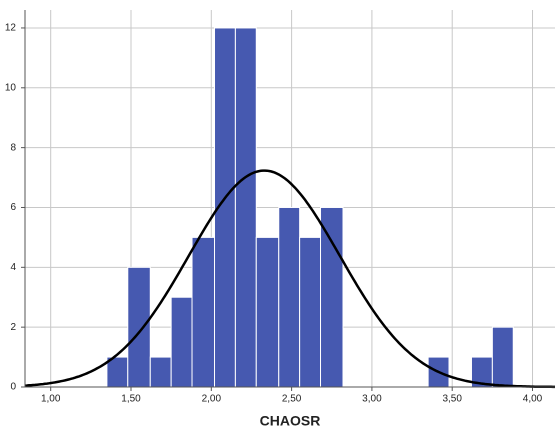 Image resolution: width=555 pixels, height=432 pixels. Describe the element at coordinates (292, 399) in the screenshot. I see `x-tick-label: 2,50` at that location.